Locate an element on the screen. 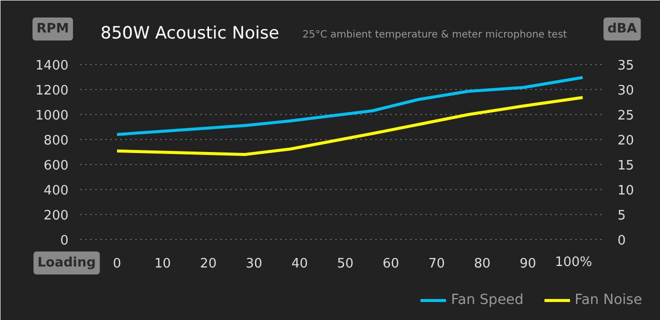 The height and width of the screenshot is (320, 660). y2-tick-label: 35 is located at coordinates (626, 66).